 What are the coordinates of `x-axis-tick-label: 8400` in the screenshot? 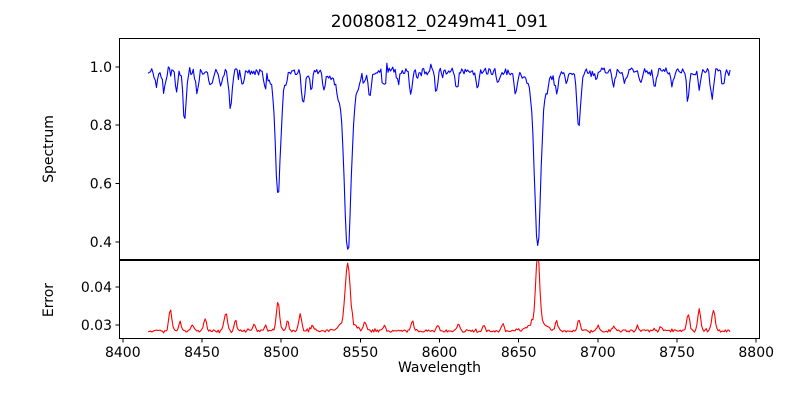 It's located at (123, 353).